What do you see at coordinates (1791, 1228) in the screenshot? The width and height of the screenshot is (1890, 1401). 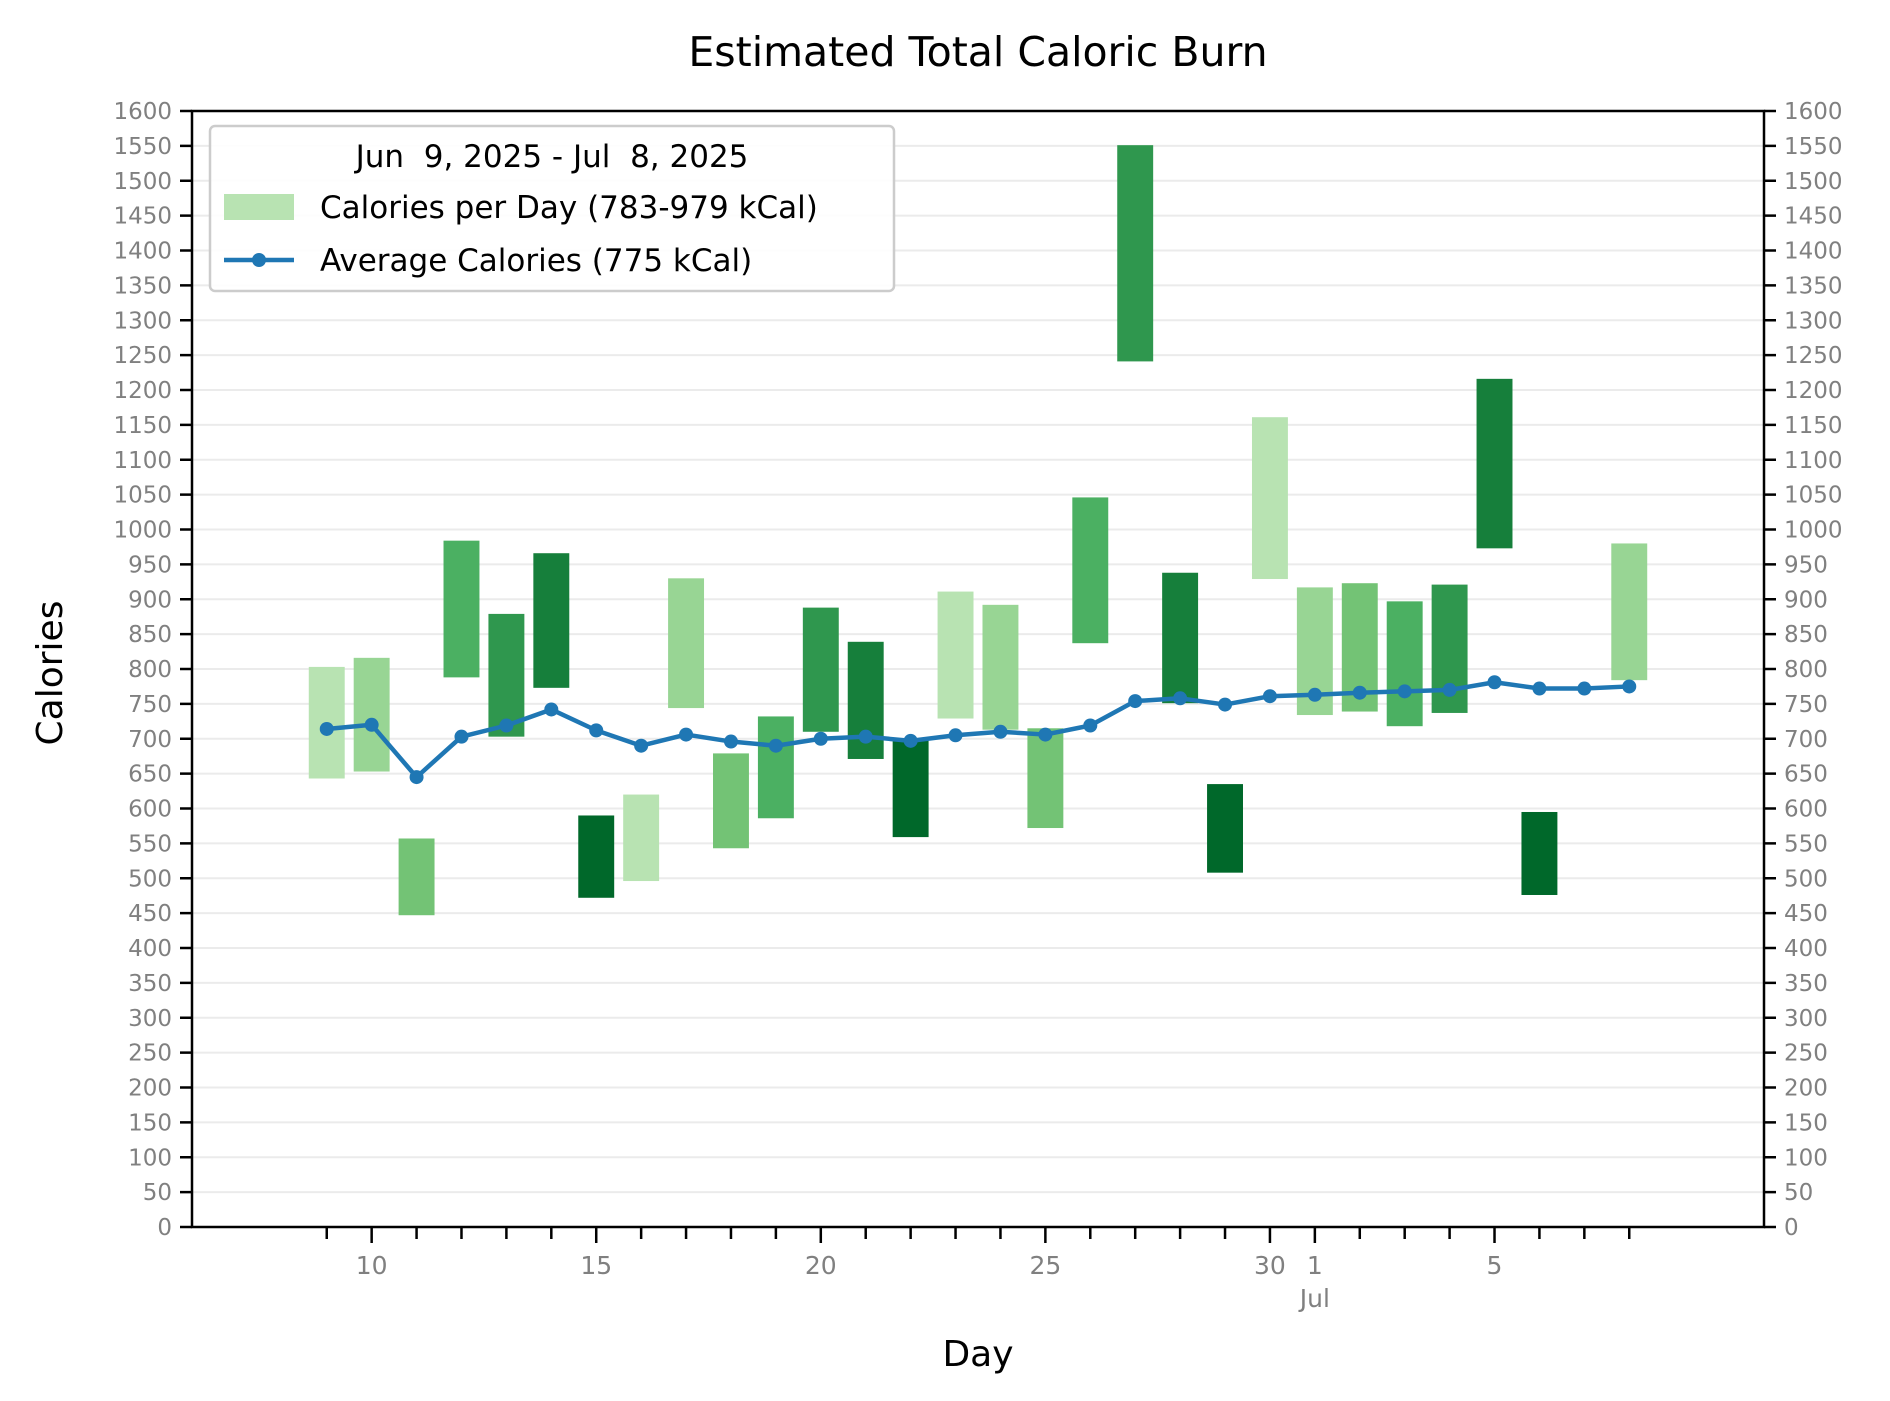 I see `y-tick-label-right: 0` at bounding box center [1791, 1228].